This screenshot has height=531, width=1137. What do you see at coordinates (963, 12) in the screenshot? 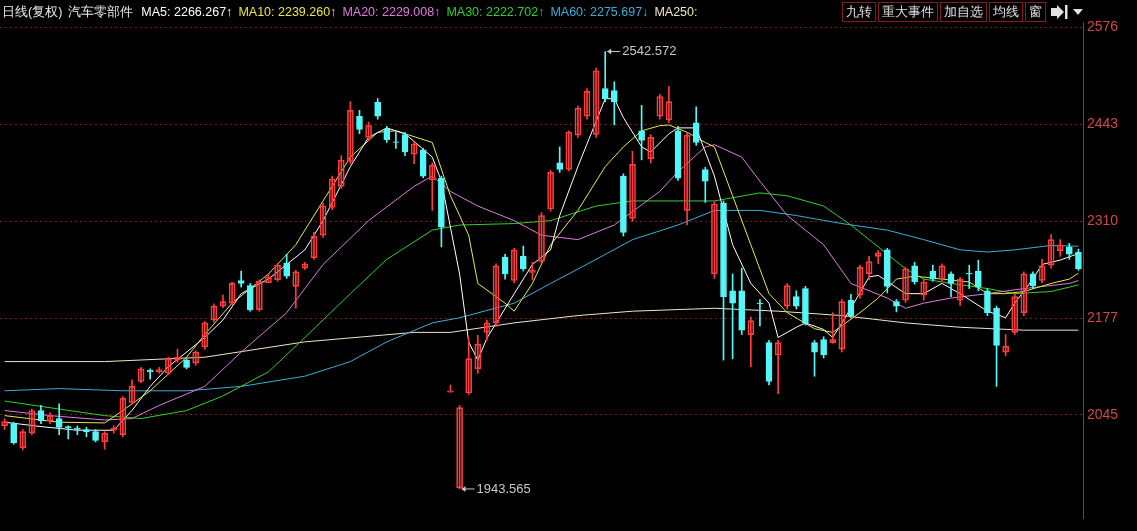
I see `text: 加自选` at bounding box center [963, 12].